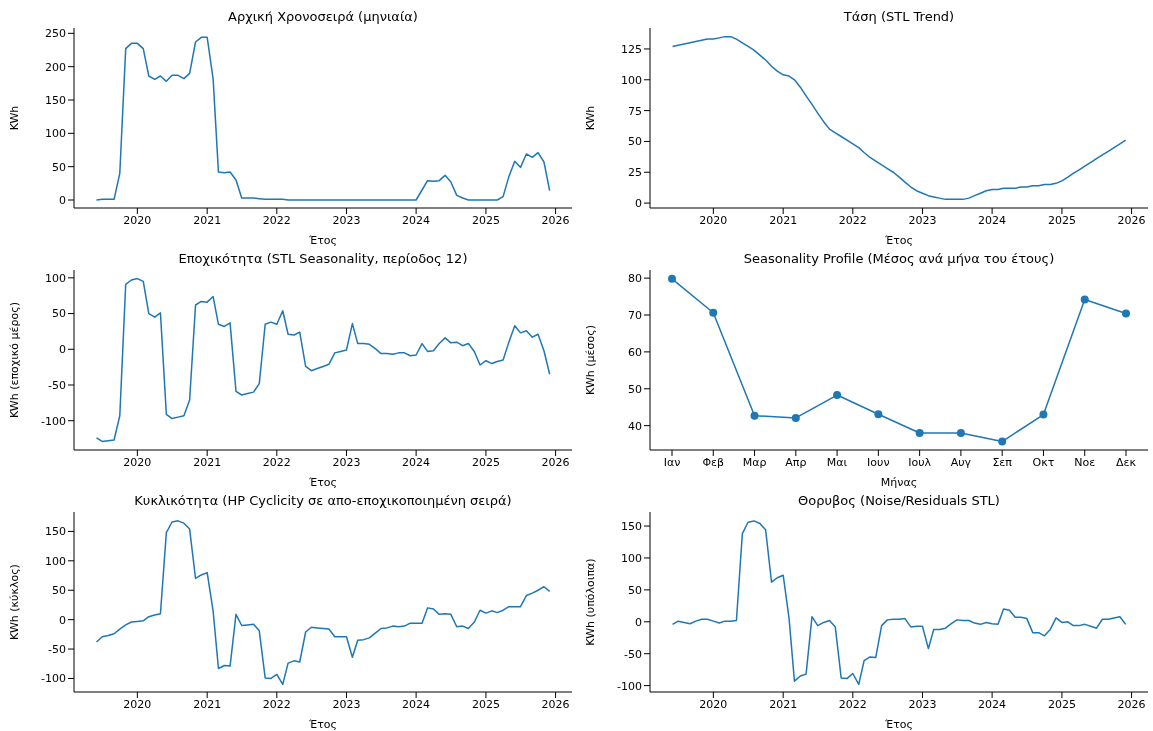 This screenshot has width=1153, height=731. Describe the element at coordinates (14, 602) in the screenshot. I see `y-axis-title: KWh (κύκλος)` at that location.